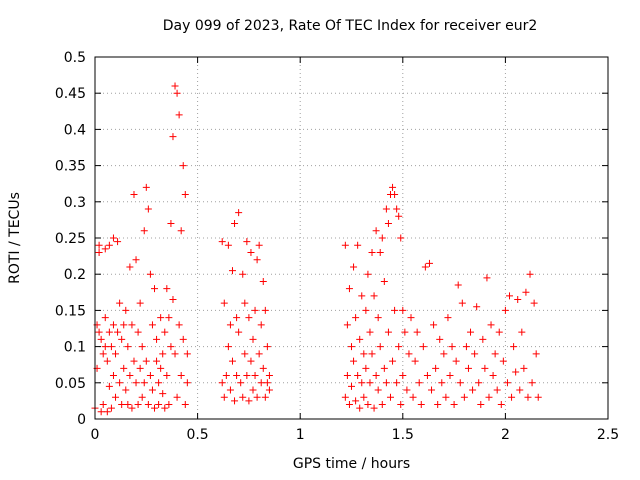  What do you see at coordinates (197, 435) in the screenshot?
I see `x-tick-label: 0.5` at bounding box center [197, 435].